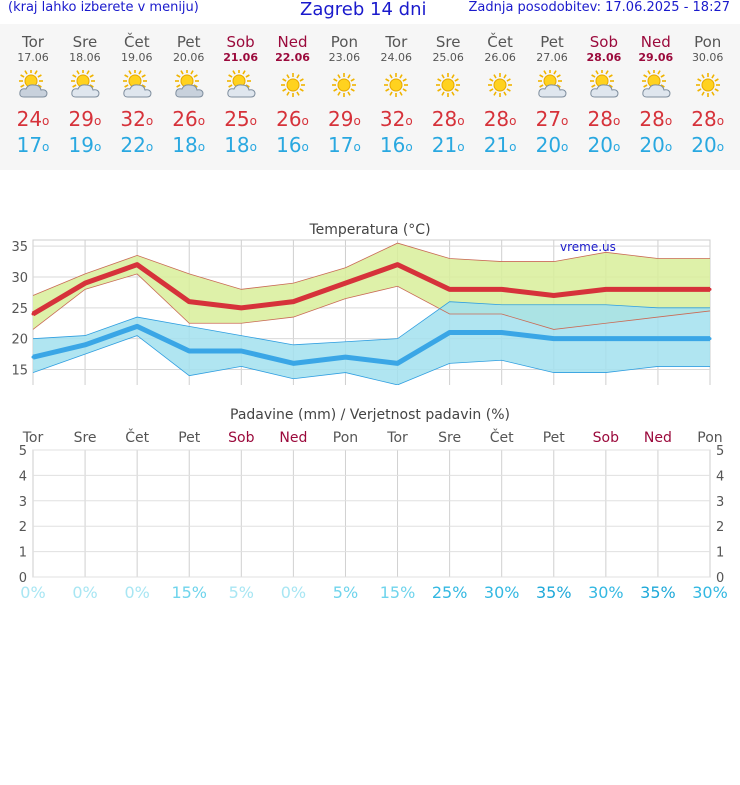 The image size is (740, 785). Describe the element at coordinates (369, 230) in the screenshot. I see `temperature-chart-title: Temperatura (°C)` at that location.